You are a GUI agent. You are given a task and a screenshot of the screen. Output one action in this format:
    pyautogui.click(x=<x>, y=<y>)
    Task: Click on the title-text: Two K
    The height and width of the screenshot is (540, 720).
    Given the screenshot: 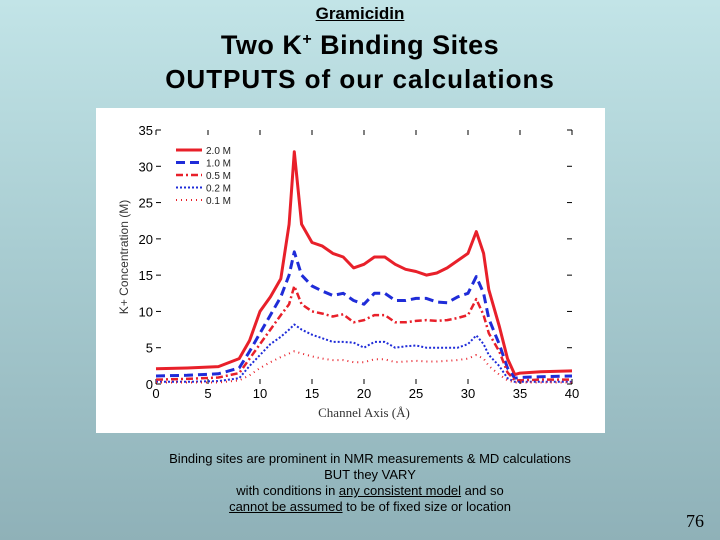 What is the action you would take?
    pyautogui.click(x=261, y=45)
    